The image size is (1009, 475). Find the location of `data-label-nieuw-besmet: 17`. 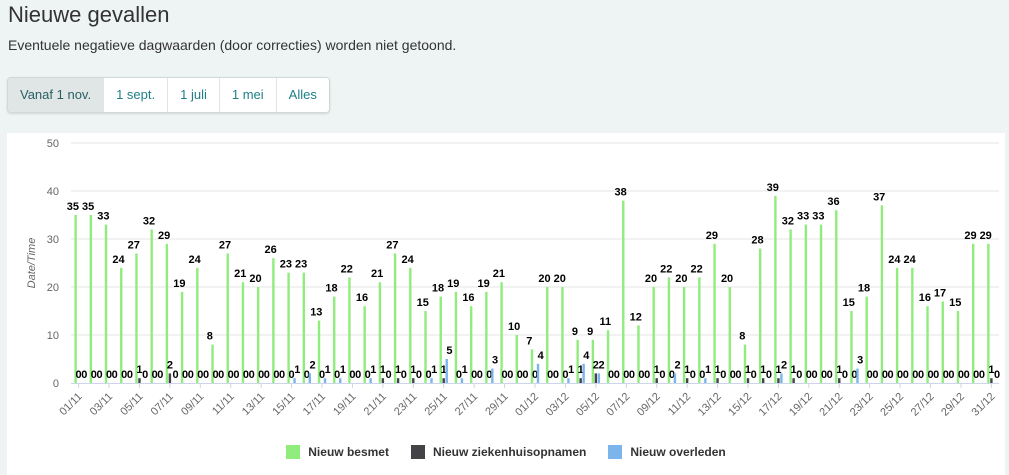

data-label-nieuw-besmet: 17 is located at coordinates (940, 293).